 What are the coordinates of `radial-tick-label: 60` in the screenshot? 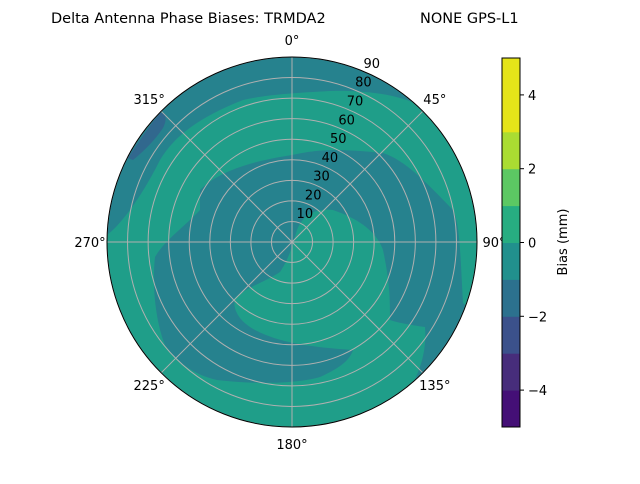 It's located at (346, 120).